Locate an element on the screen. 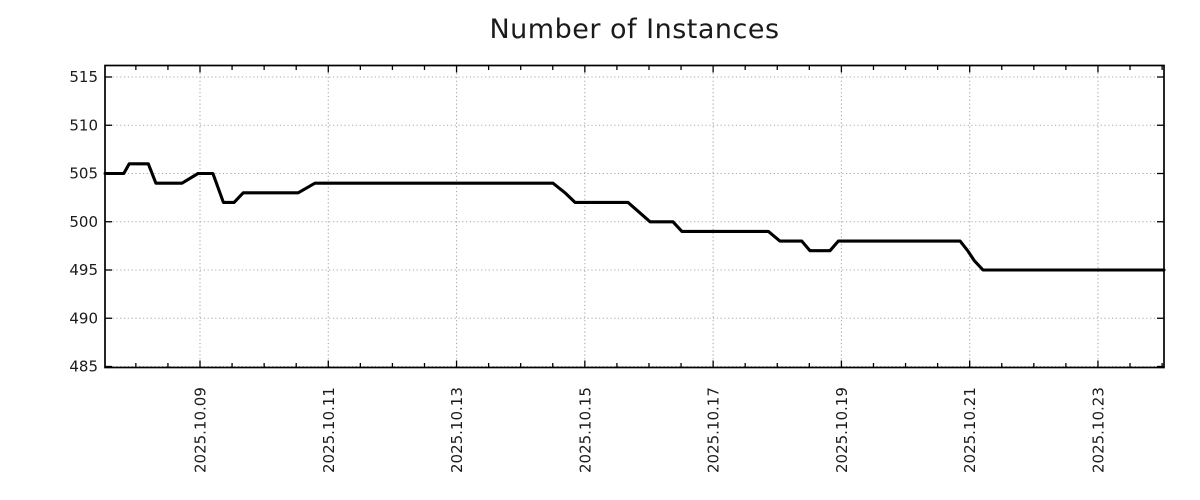 The image size is (1200, 500). chart-title: Number of Instances is located at coordinates (634, 29).